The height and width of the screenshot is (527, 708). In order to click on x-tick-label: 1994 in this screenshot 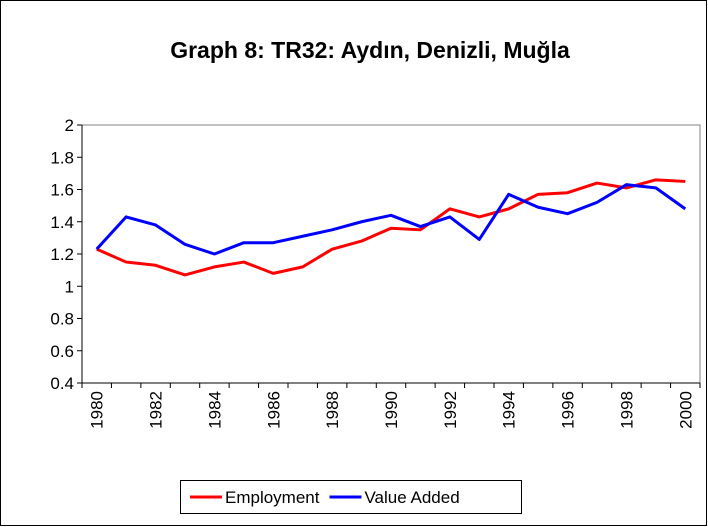, I will do `click(509, 410)`.